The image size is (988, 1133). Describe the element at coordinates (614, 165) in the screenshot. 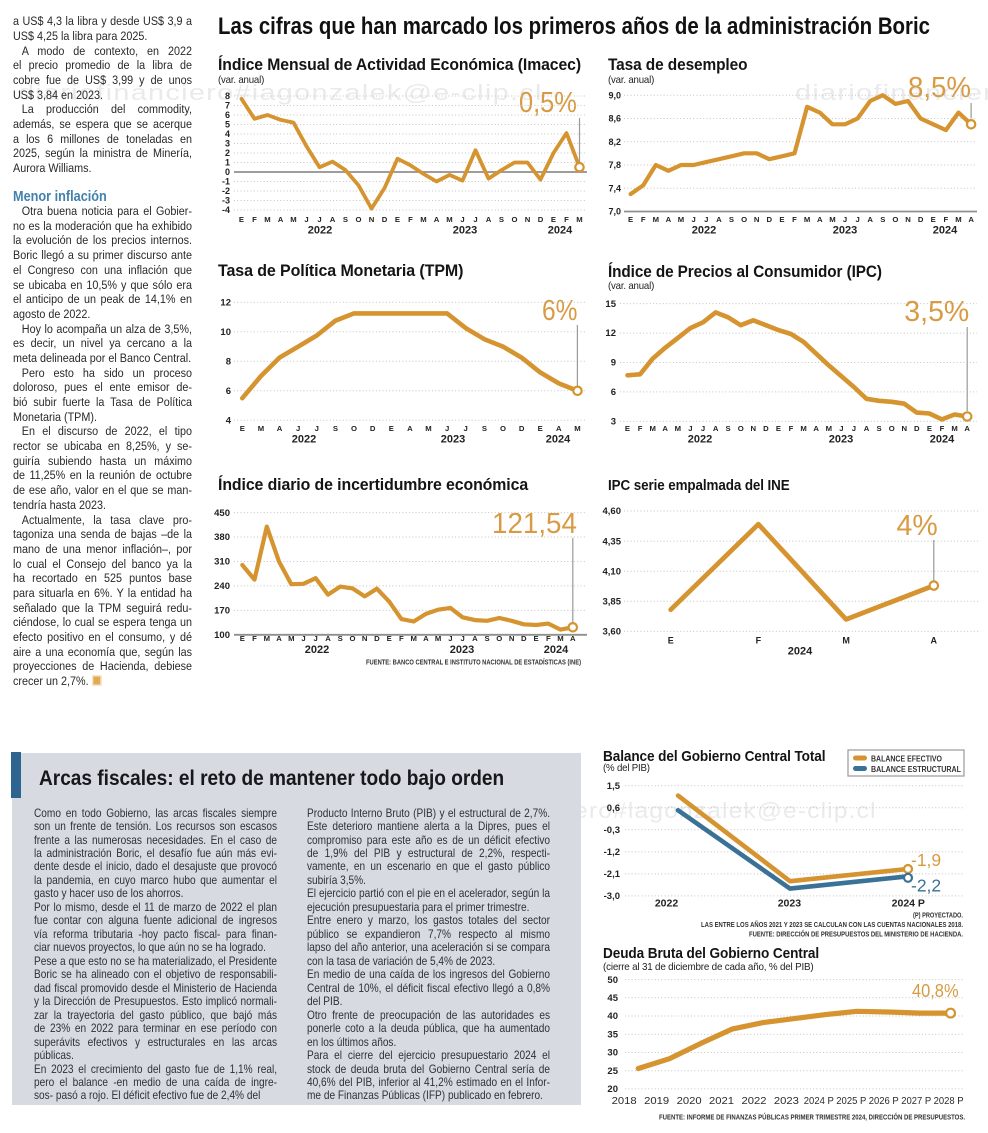

I see `svg-text: 7,8` at that location.